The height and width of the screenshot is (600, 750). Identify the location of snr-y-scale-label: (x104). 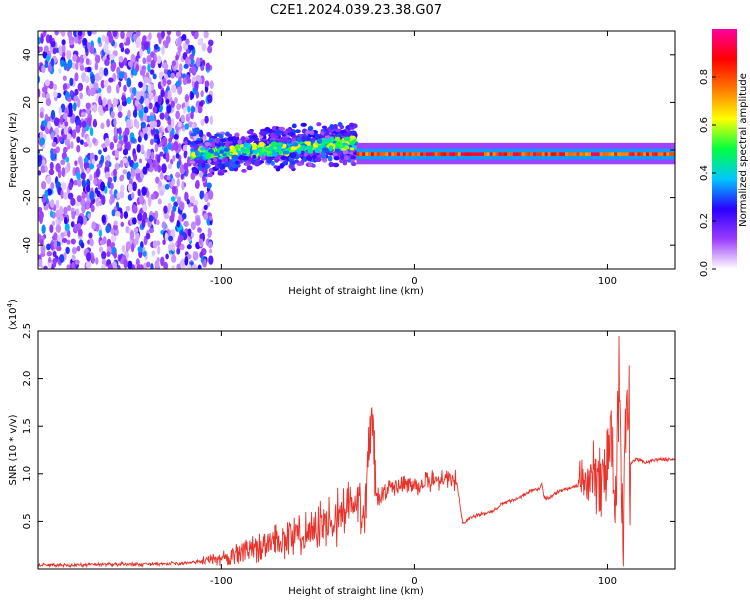
(12, 314).